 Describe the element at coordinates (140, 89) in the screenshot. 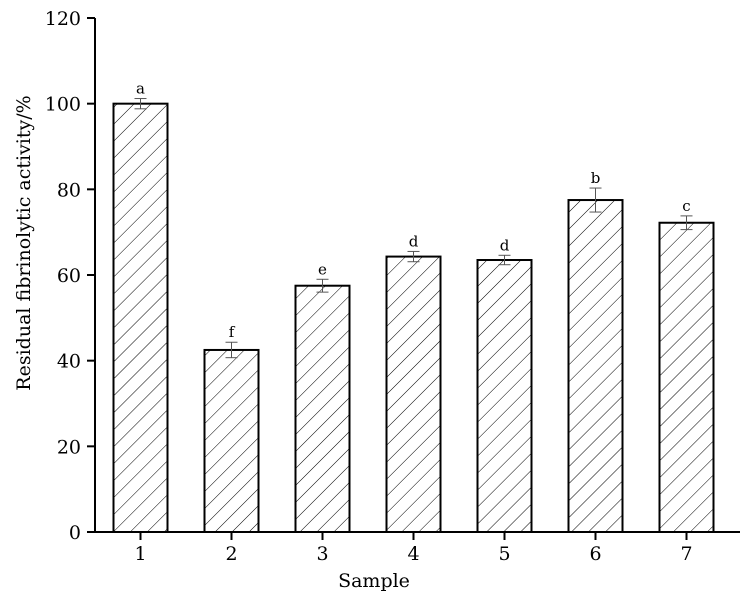

I see `significance-label: a` at that location.